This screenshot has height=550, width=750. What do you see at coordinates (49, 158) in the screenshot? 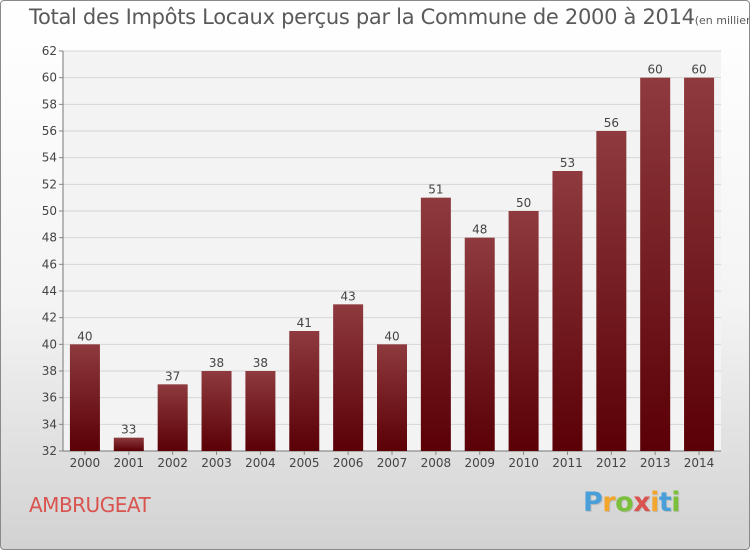
I see `y-tick-label: 54` at bounding box center [49, 158].